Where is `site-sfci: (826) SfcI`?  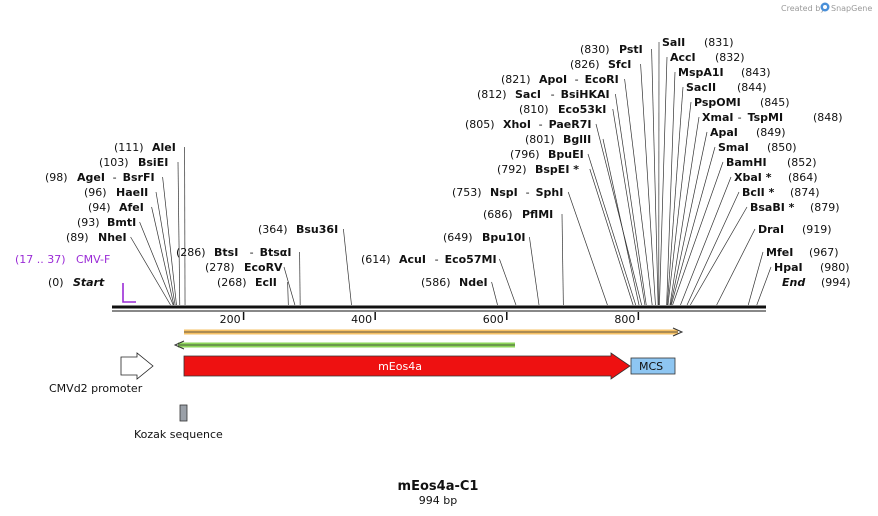
site-sfci: (826) SfcI is located at coordinates (600, 64).